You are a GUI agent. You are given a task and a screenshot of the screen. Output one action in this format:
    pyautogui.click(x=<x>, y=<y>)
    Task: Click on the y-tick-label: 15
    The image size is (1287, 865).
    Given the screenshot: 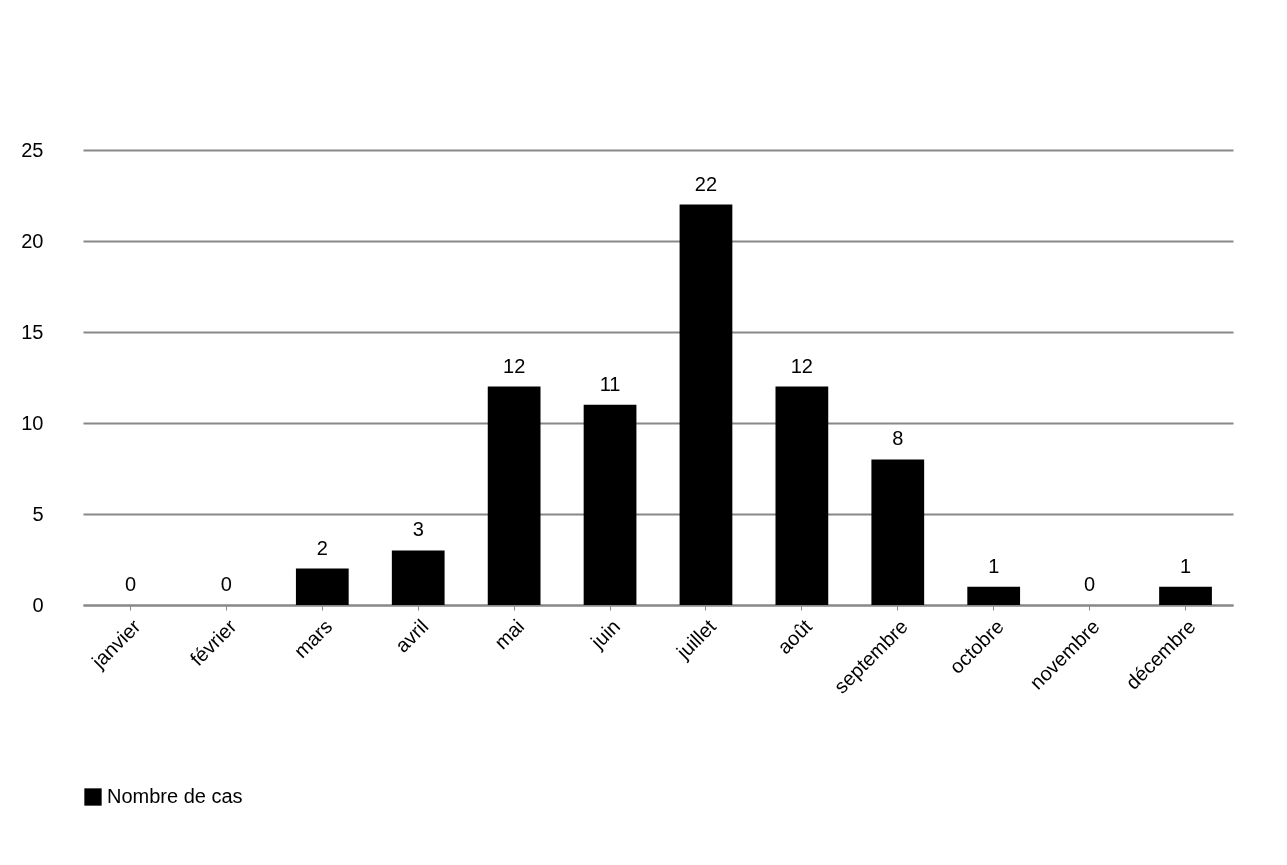 What is the action you would take?
    pyautogui.click(x=32, y=331)
    